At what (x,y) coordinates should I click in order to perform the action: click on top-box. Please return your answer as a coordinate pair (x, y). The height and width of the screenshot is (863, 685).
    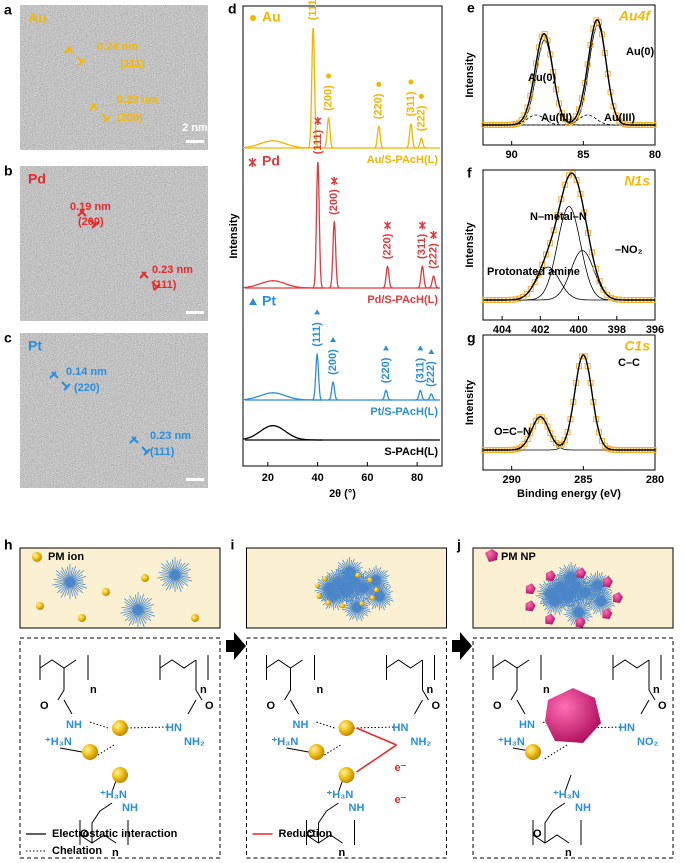
    Looking at the image, I should click on (120, 588).